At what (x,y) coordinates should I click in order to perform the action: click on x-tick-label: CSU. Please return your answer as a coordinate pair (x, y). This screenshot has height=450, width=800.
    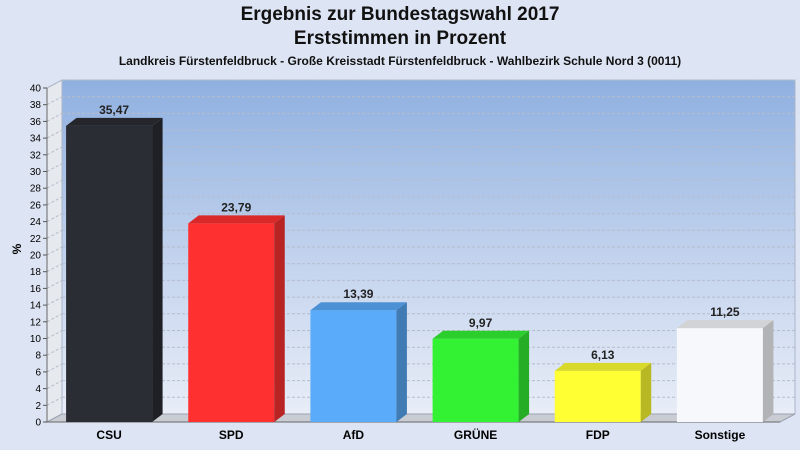
    Looking at the image, I should click on (108, 435).